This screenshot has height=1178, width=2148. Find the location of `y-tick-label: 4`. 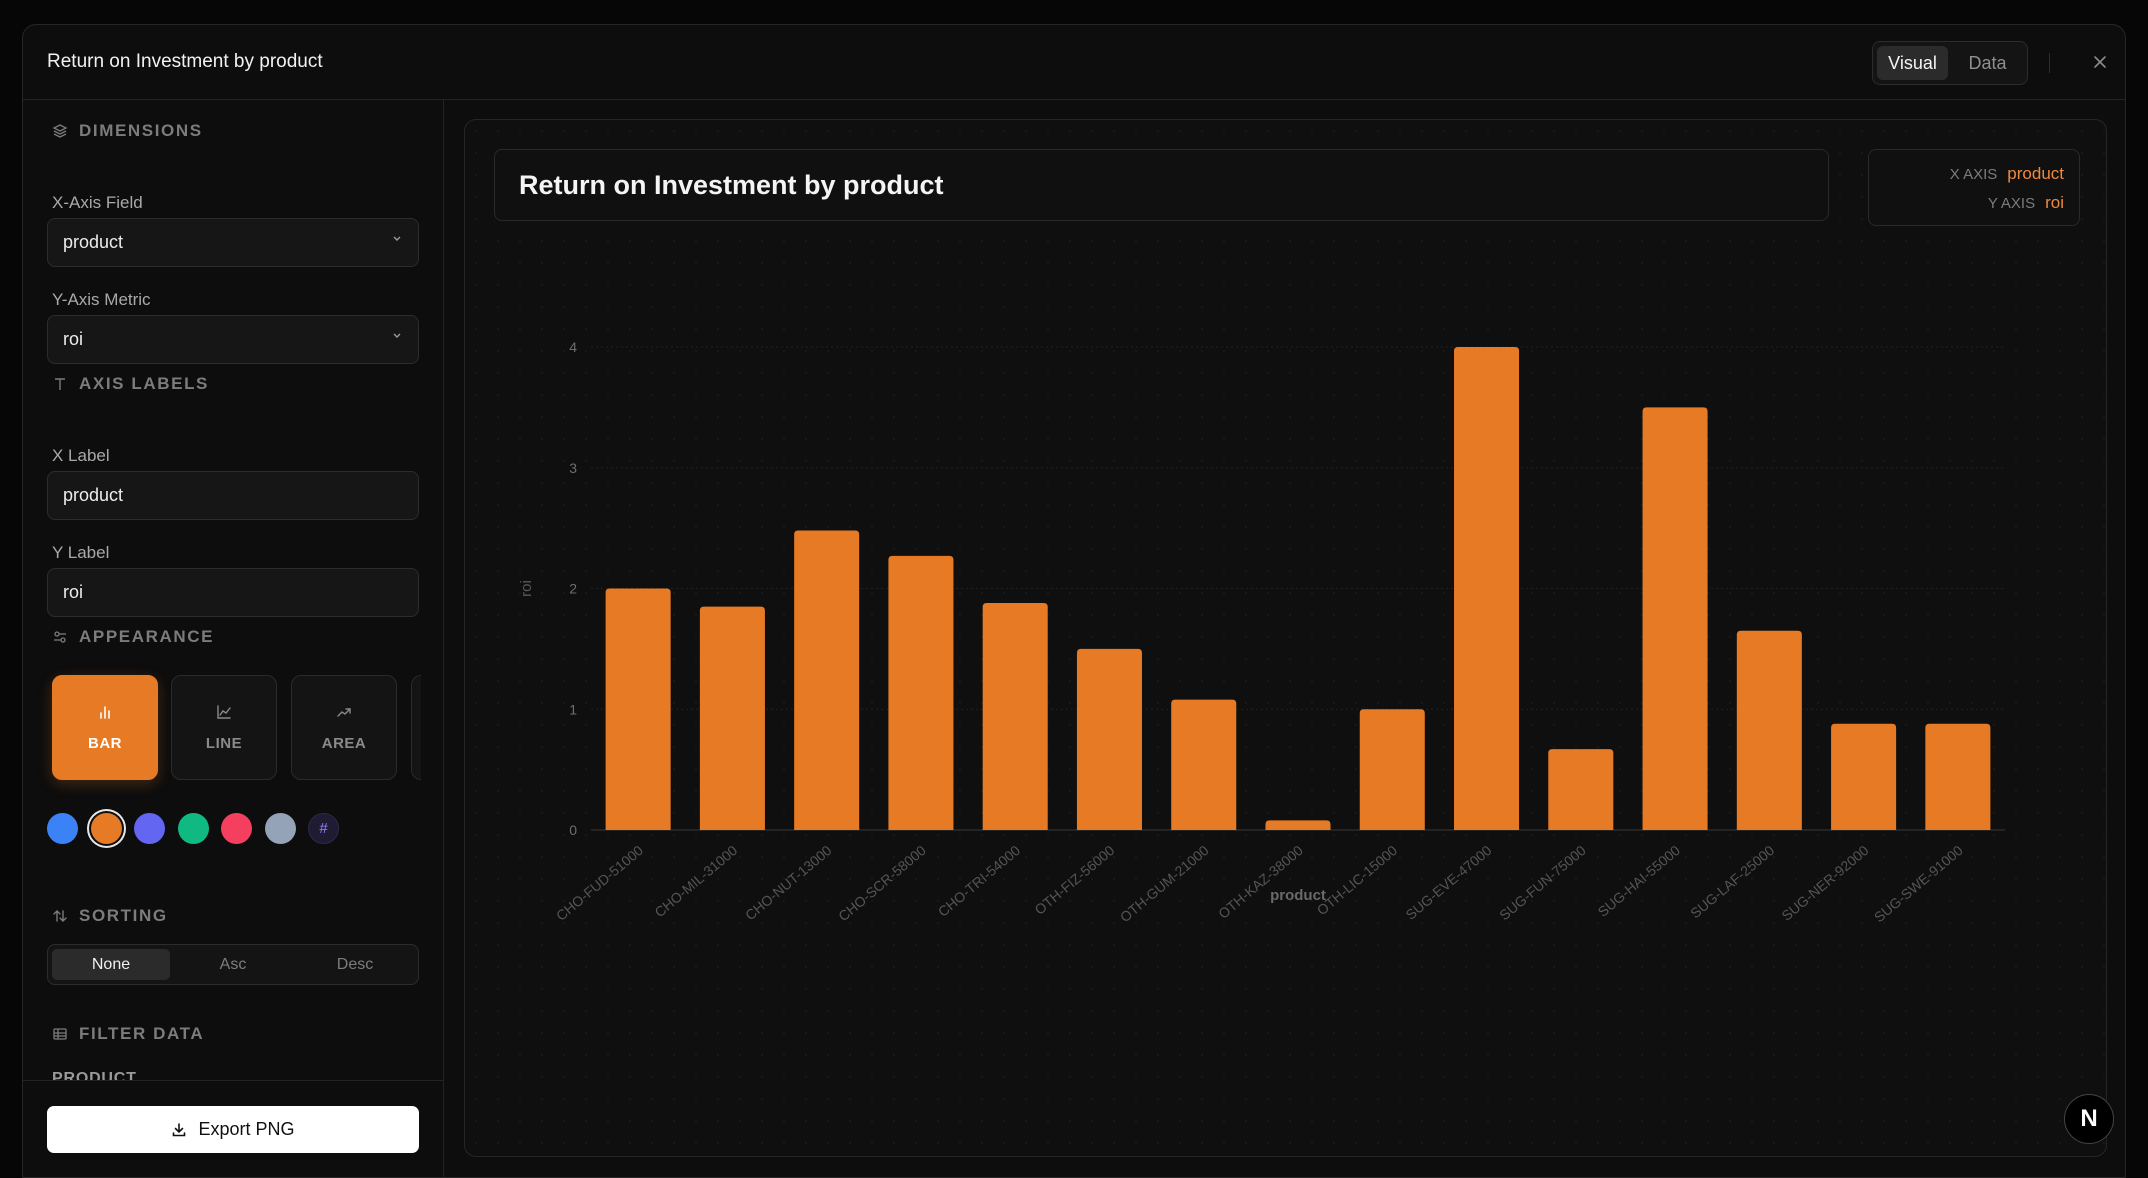

y-tick-label: 4 is located at coordinates (573, 347).